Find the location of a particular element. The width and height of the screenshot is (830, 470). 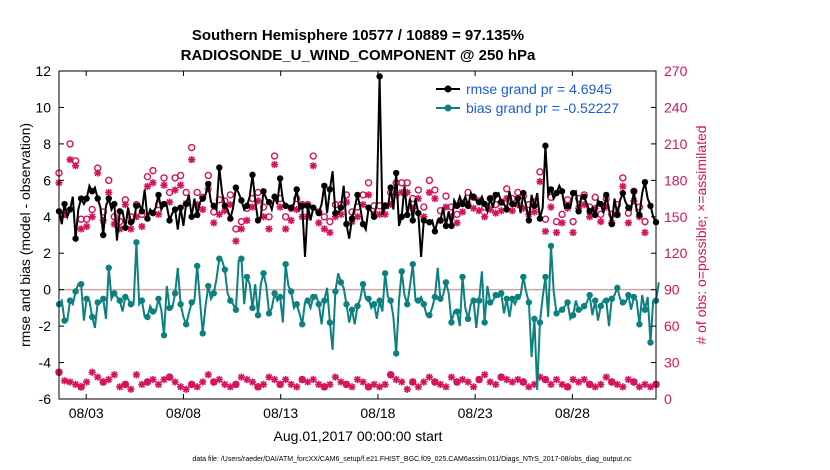

x-tick-label: 08/23 is located at coordinates (475, 413).